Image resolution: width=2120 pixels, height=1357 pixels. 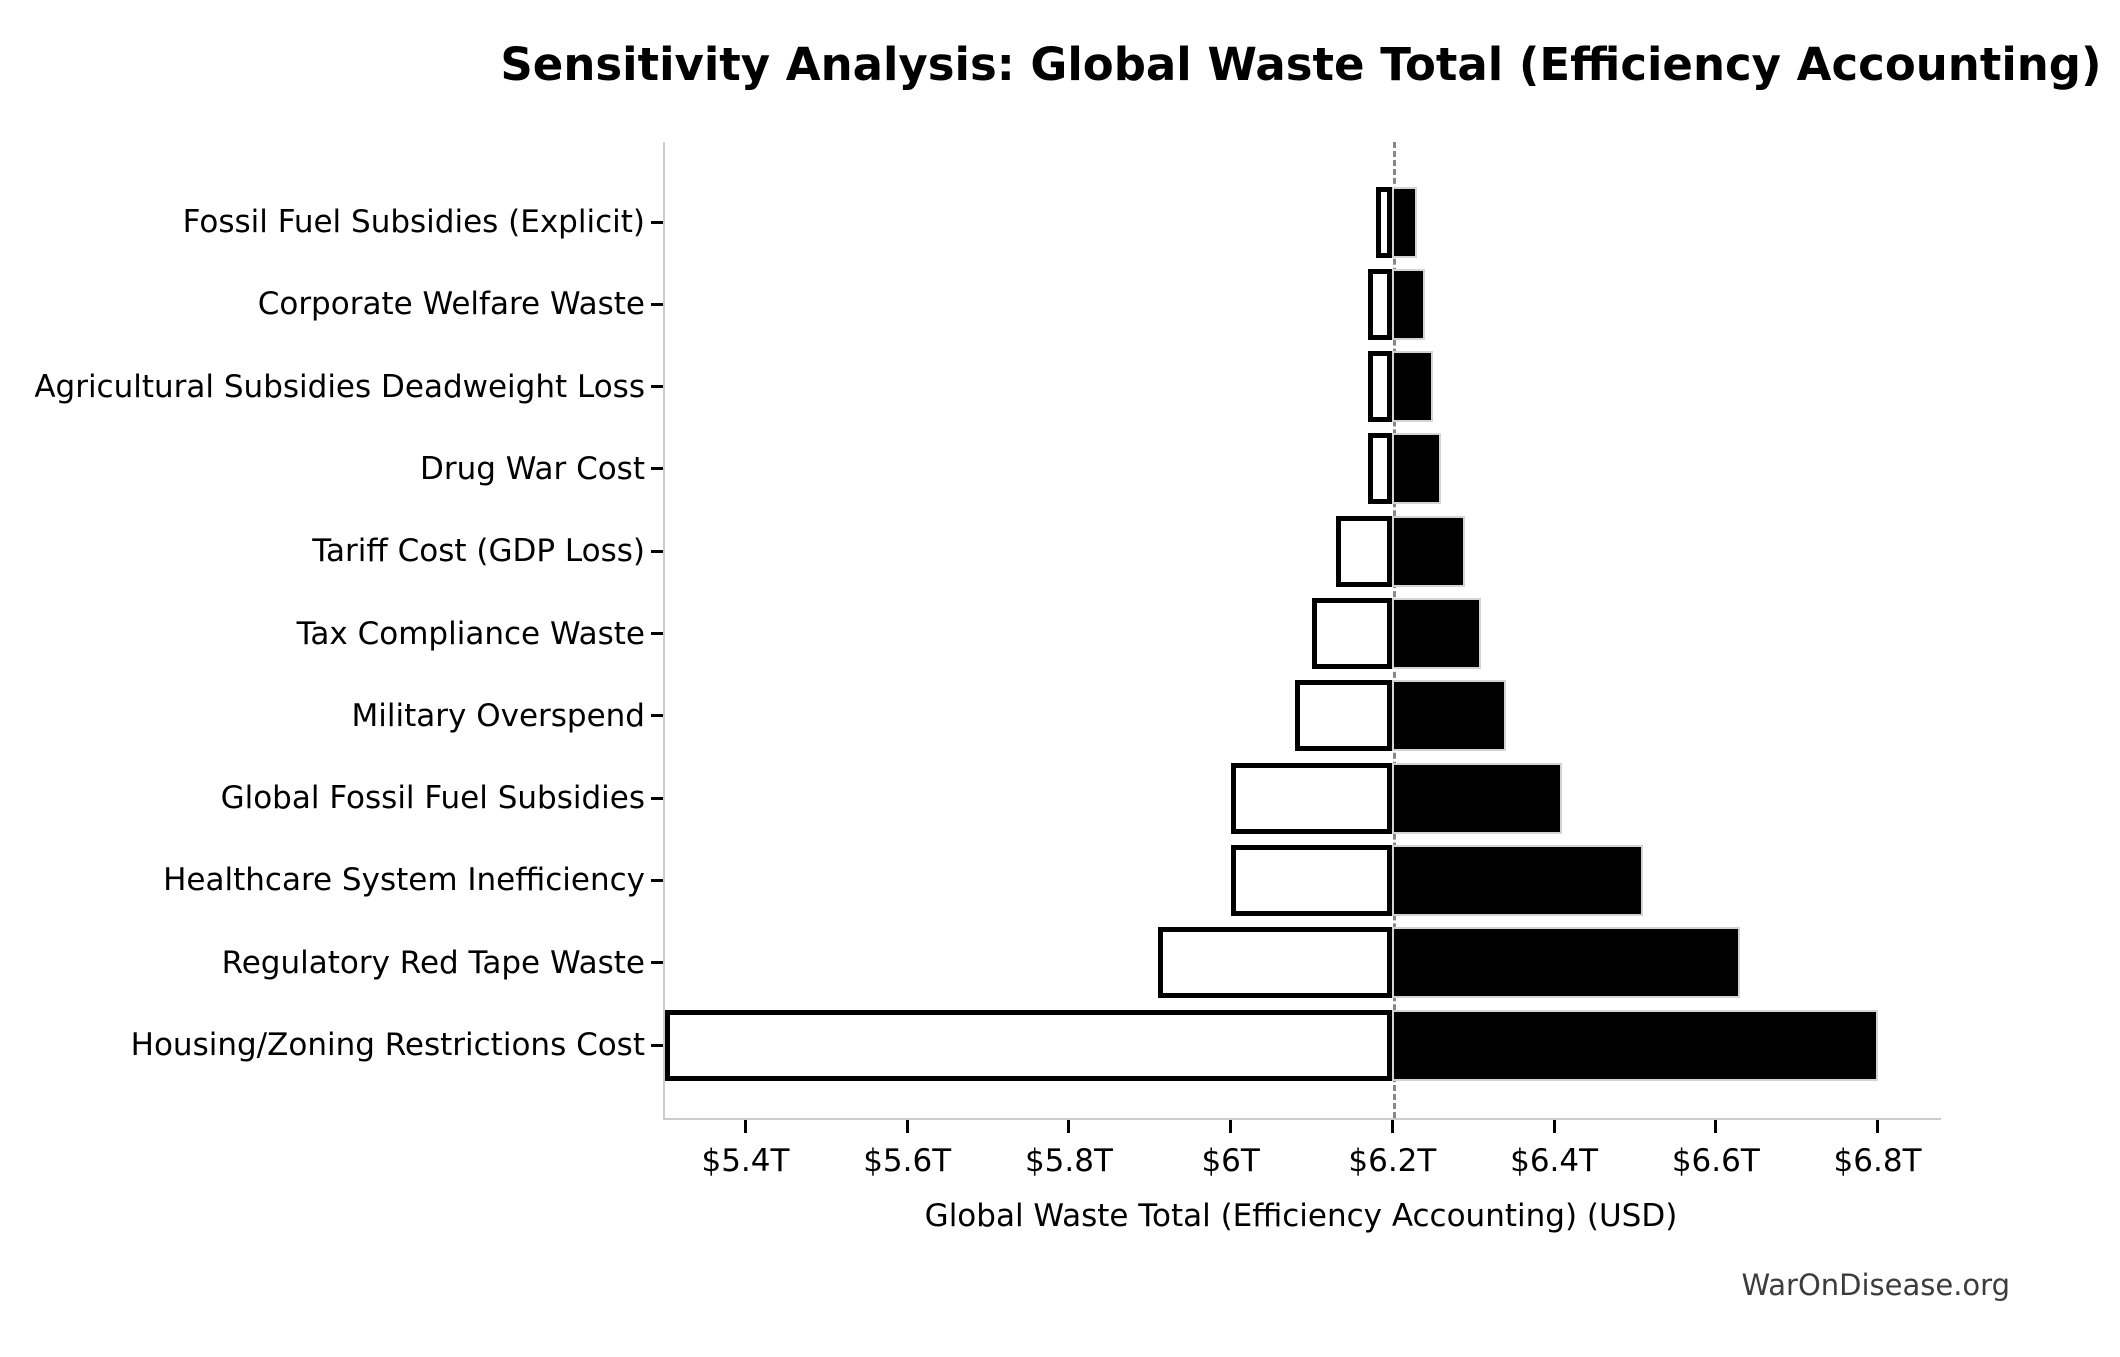 I want to click on x-tick-label: $5.4T, so click(x=745, y=1161).